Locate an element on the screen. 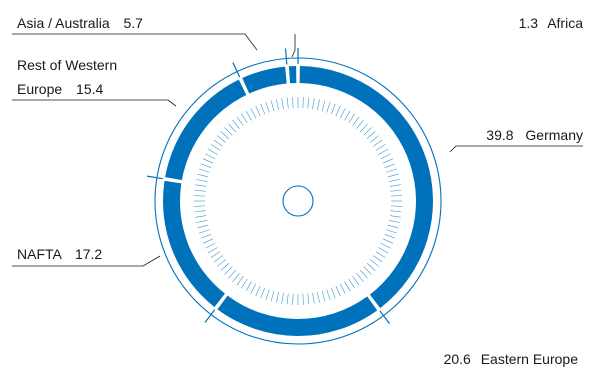 The image size is (595, 372). label-germany: 39.8 Germany is located at coordinates (534, 135).